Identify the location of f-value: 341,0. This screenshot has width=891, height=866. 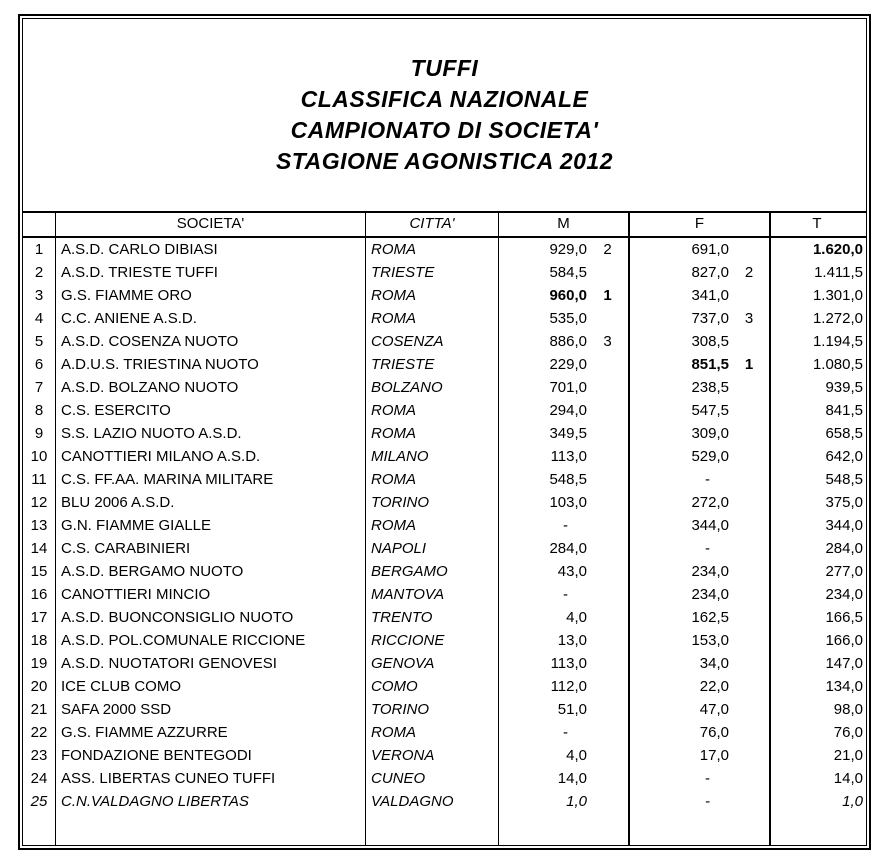
(710, 295).